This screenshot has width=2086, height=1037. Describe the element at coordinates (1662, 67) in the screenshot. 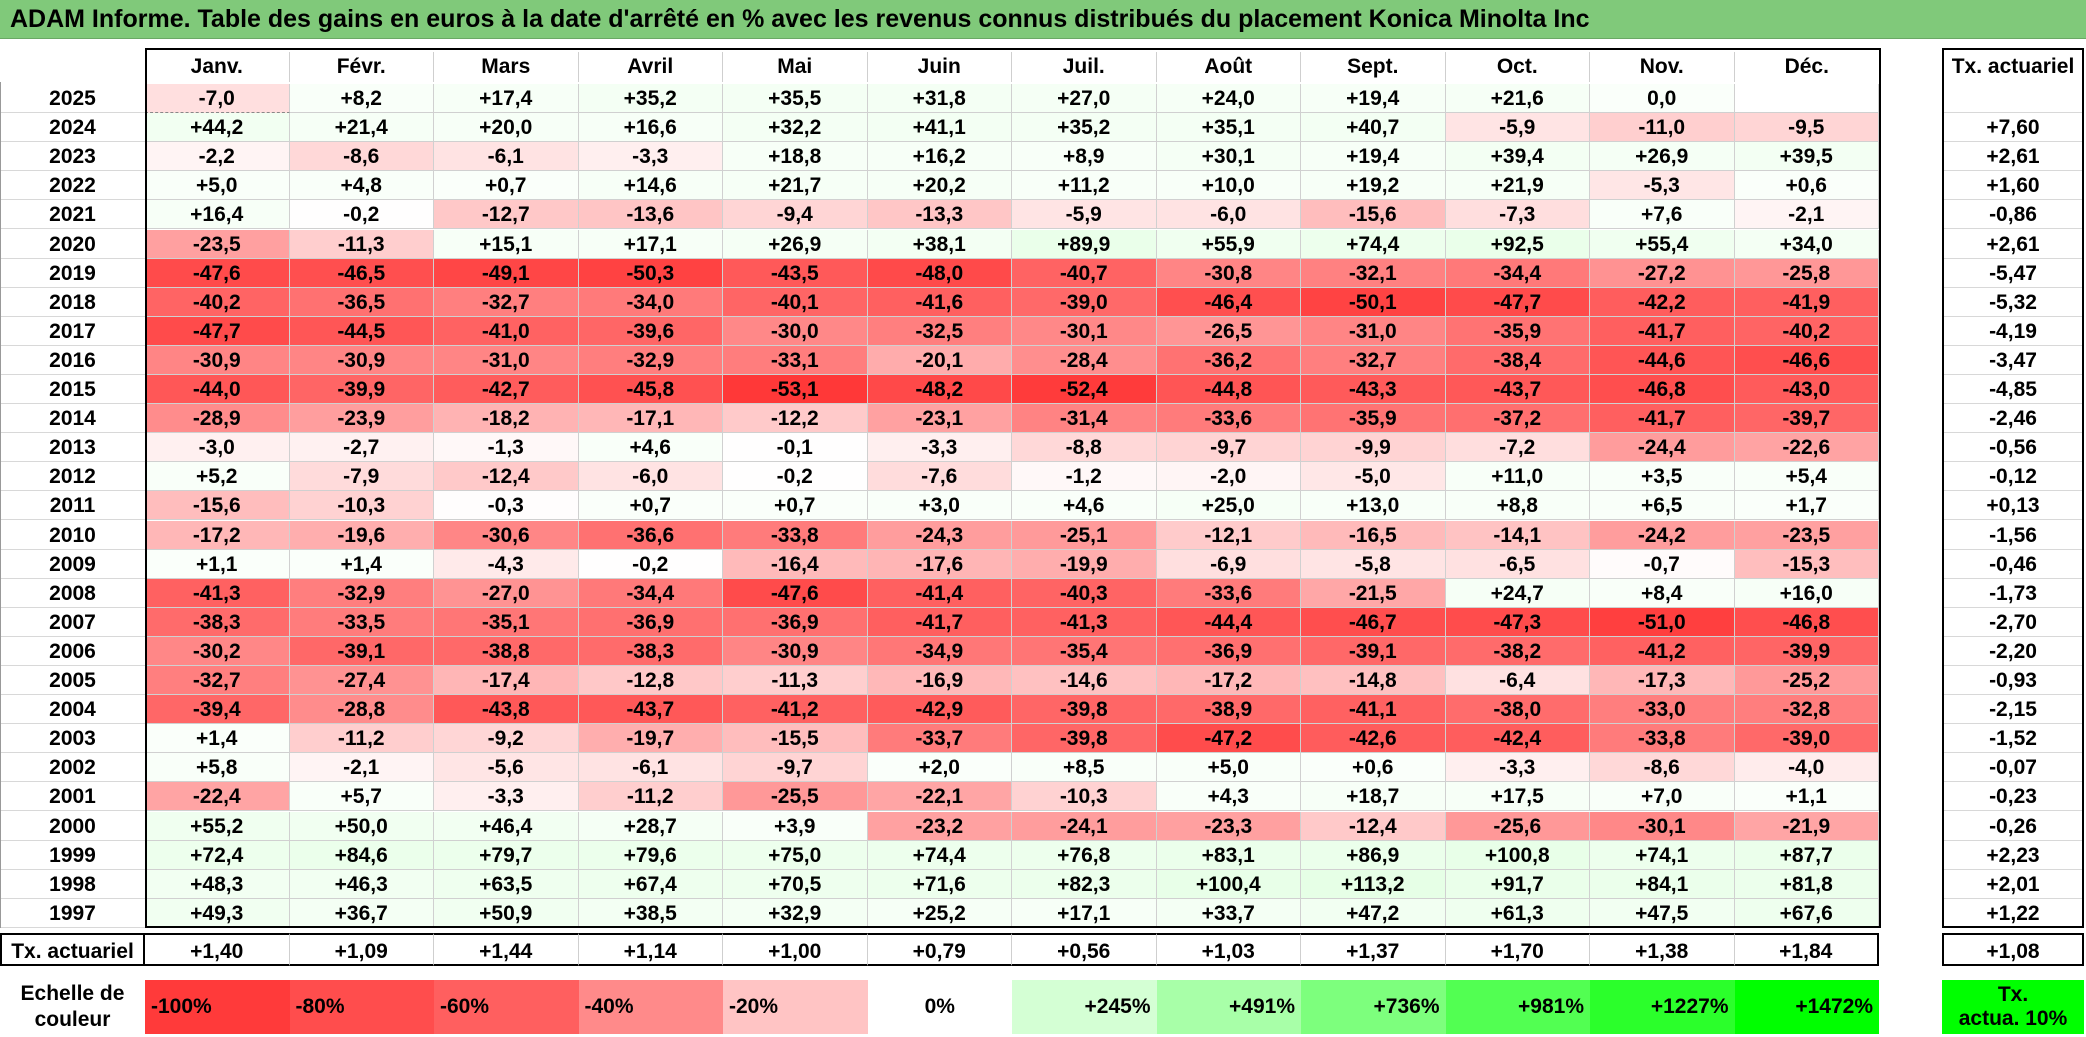

I see `column-header: Nov.` at that location.